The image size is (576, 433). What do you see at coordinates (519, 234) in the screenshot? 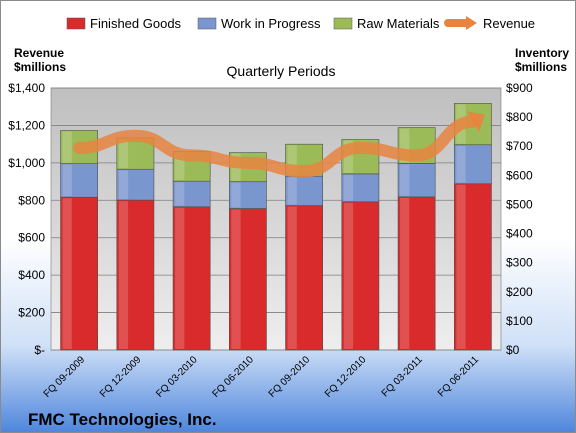
I see `right-tick-label: $400` at bounding box center [519, 234].